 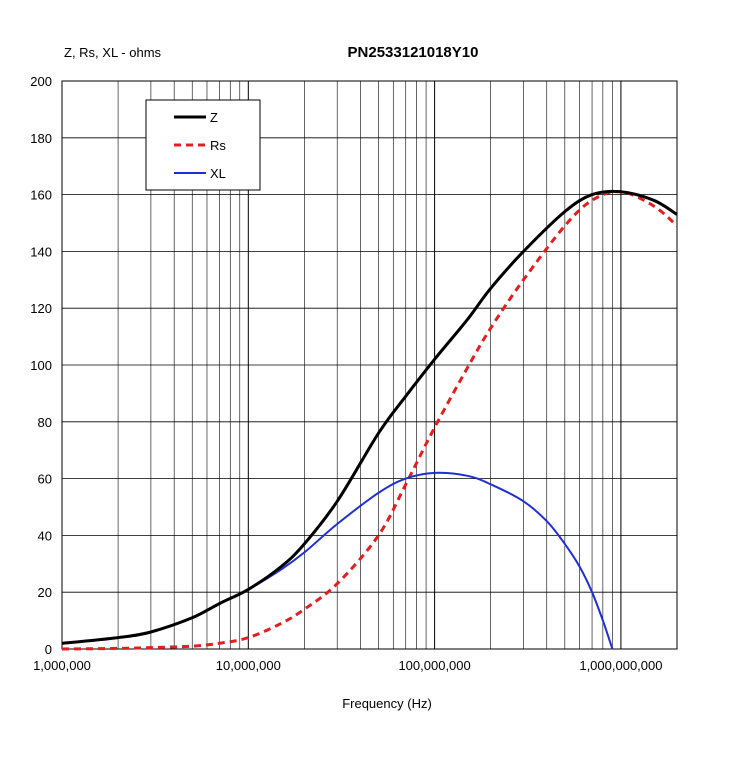 What do you see at coordinates (41, 138) in the screenshot?
I see `y-tick-label: 180` at bounding box center [41, 138].